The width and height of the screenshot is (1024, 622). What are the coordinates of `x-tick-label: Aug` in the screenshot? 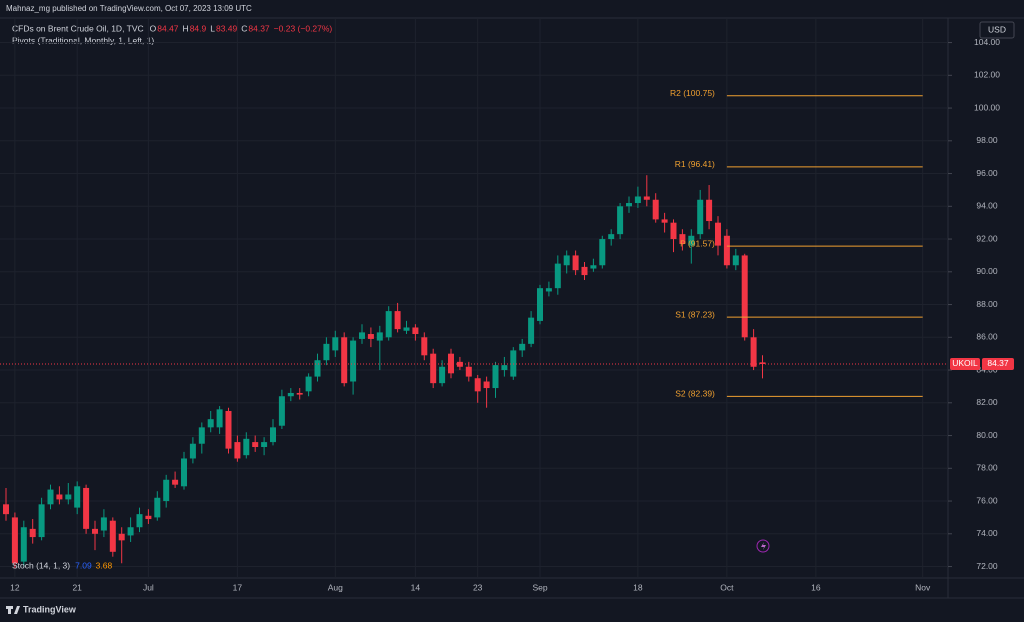 It's located at (335, 587).